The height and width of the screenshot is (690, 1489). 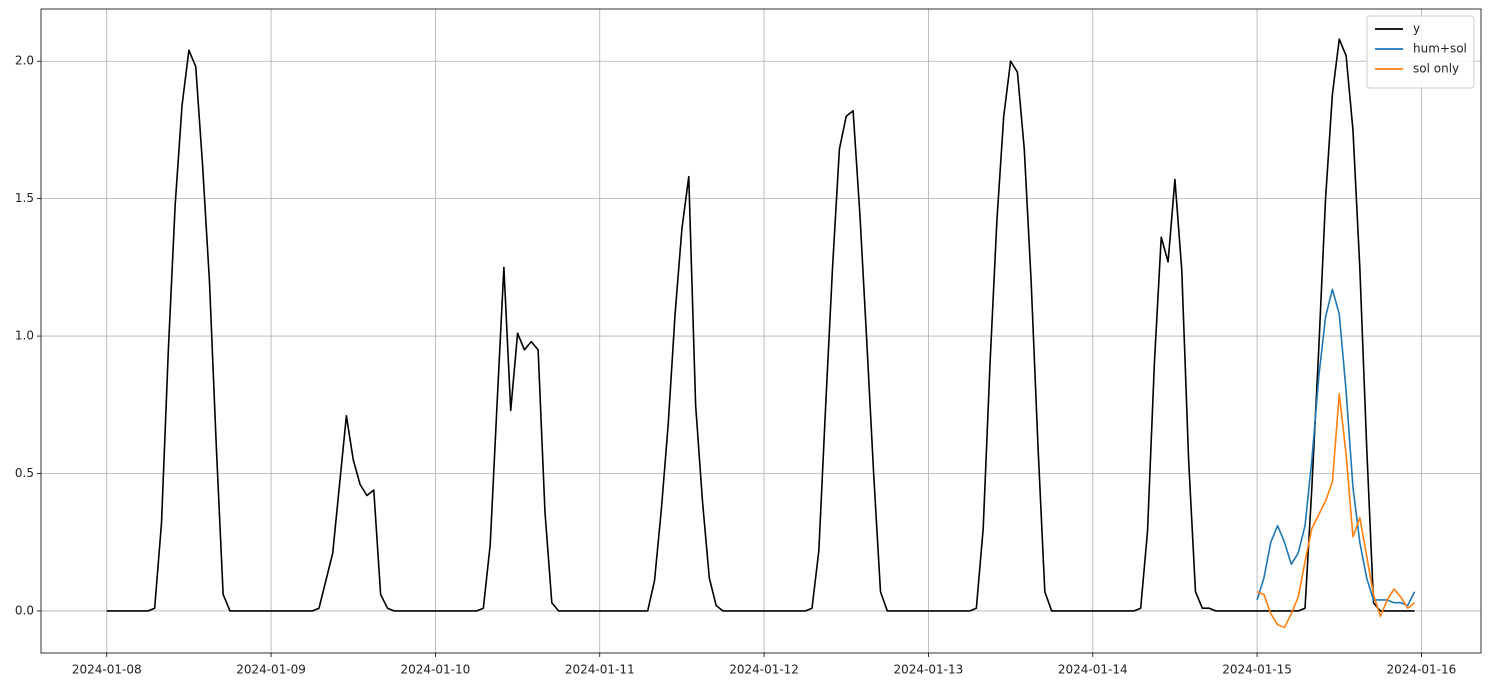 I want to click on legend: y hum+sol sol only, so click(x=1420, y=52).